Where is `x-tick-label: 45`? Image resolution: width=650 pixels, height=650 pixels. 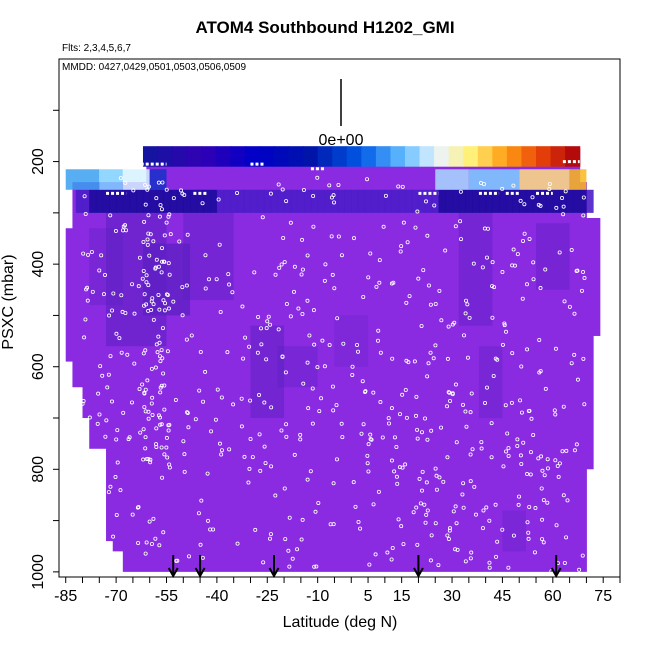
x-tick-label: 45 is located at coordinates (503, 596).